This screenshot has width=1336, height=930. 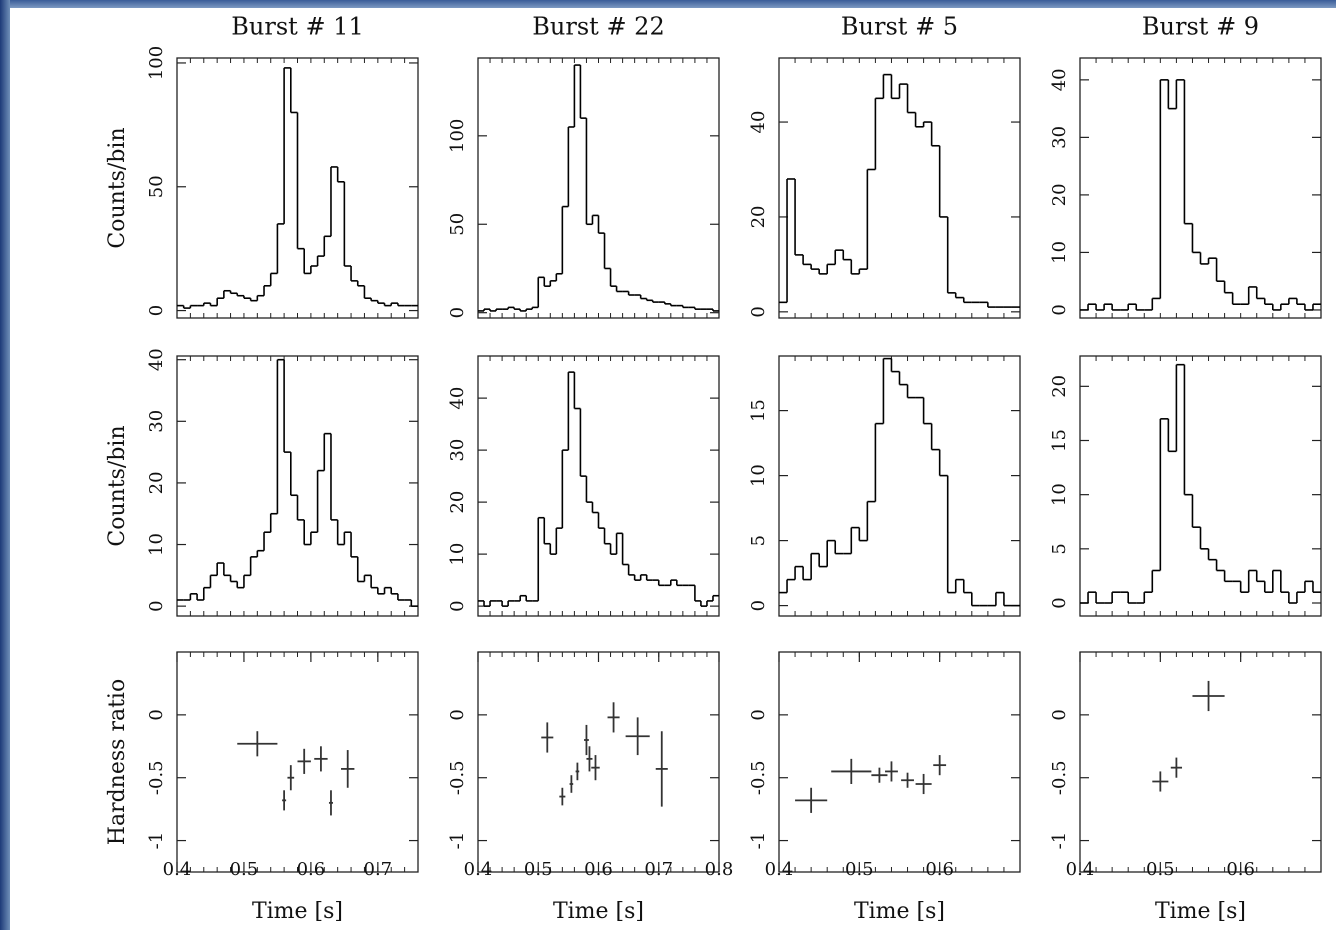 I want to click on panel: 0 10 20 30 40, so click(x=583, y=486).